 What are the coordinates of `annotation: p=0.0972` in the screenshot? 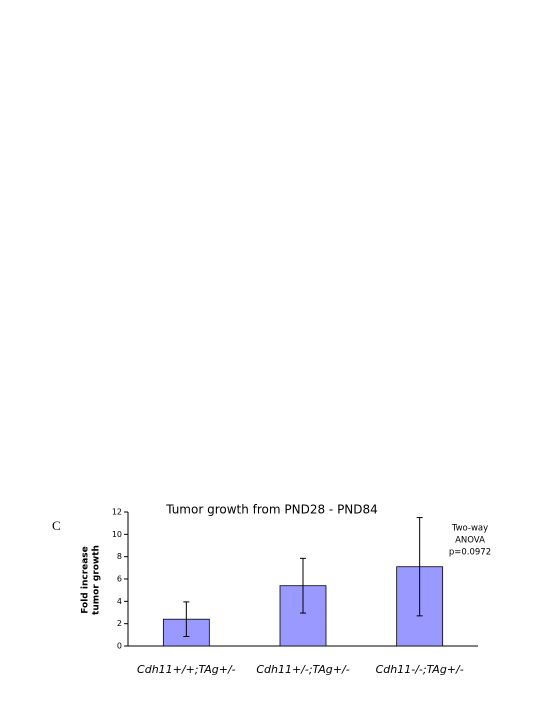 It's located at (470, 553).